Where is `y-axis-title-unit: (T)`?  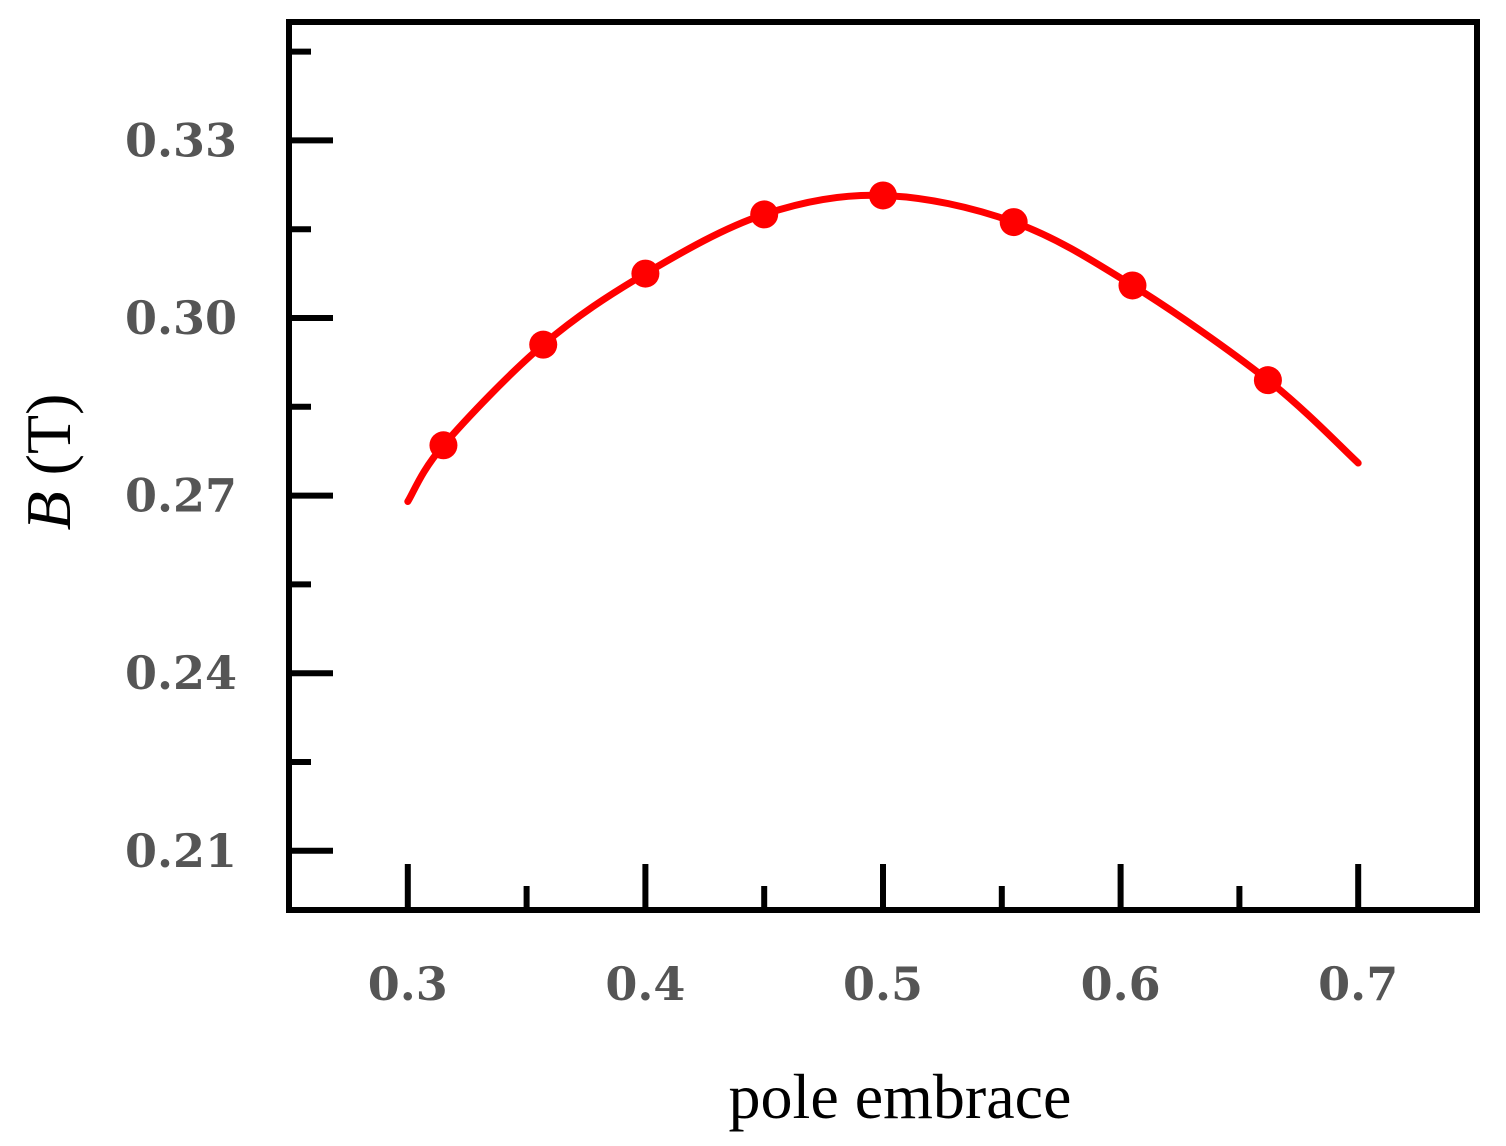 y-axis-title-unit: (T) is located at coordinates (48, 443).